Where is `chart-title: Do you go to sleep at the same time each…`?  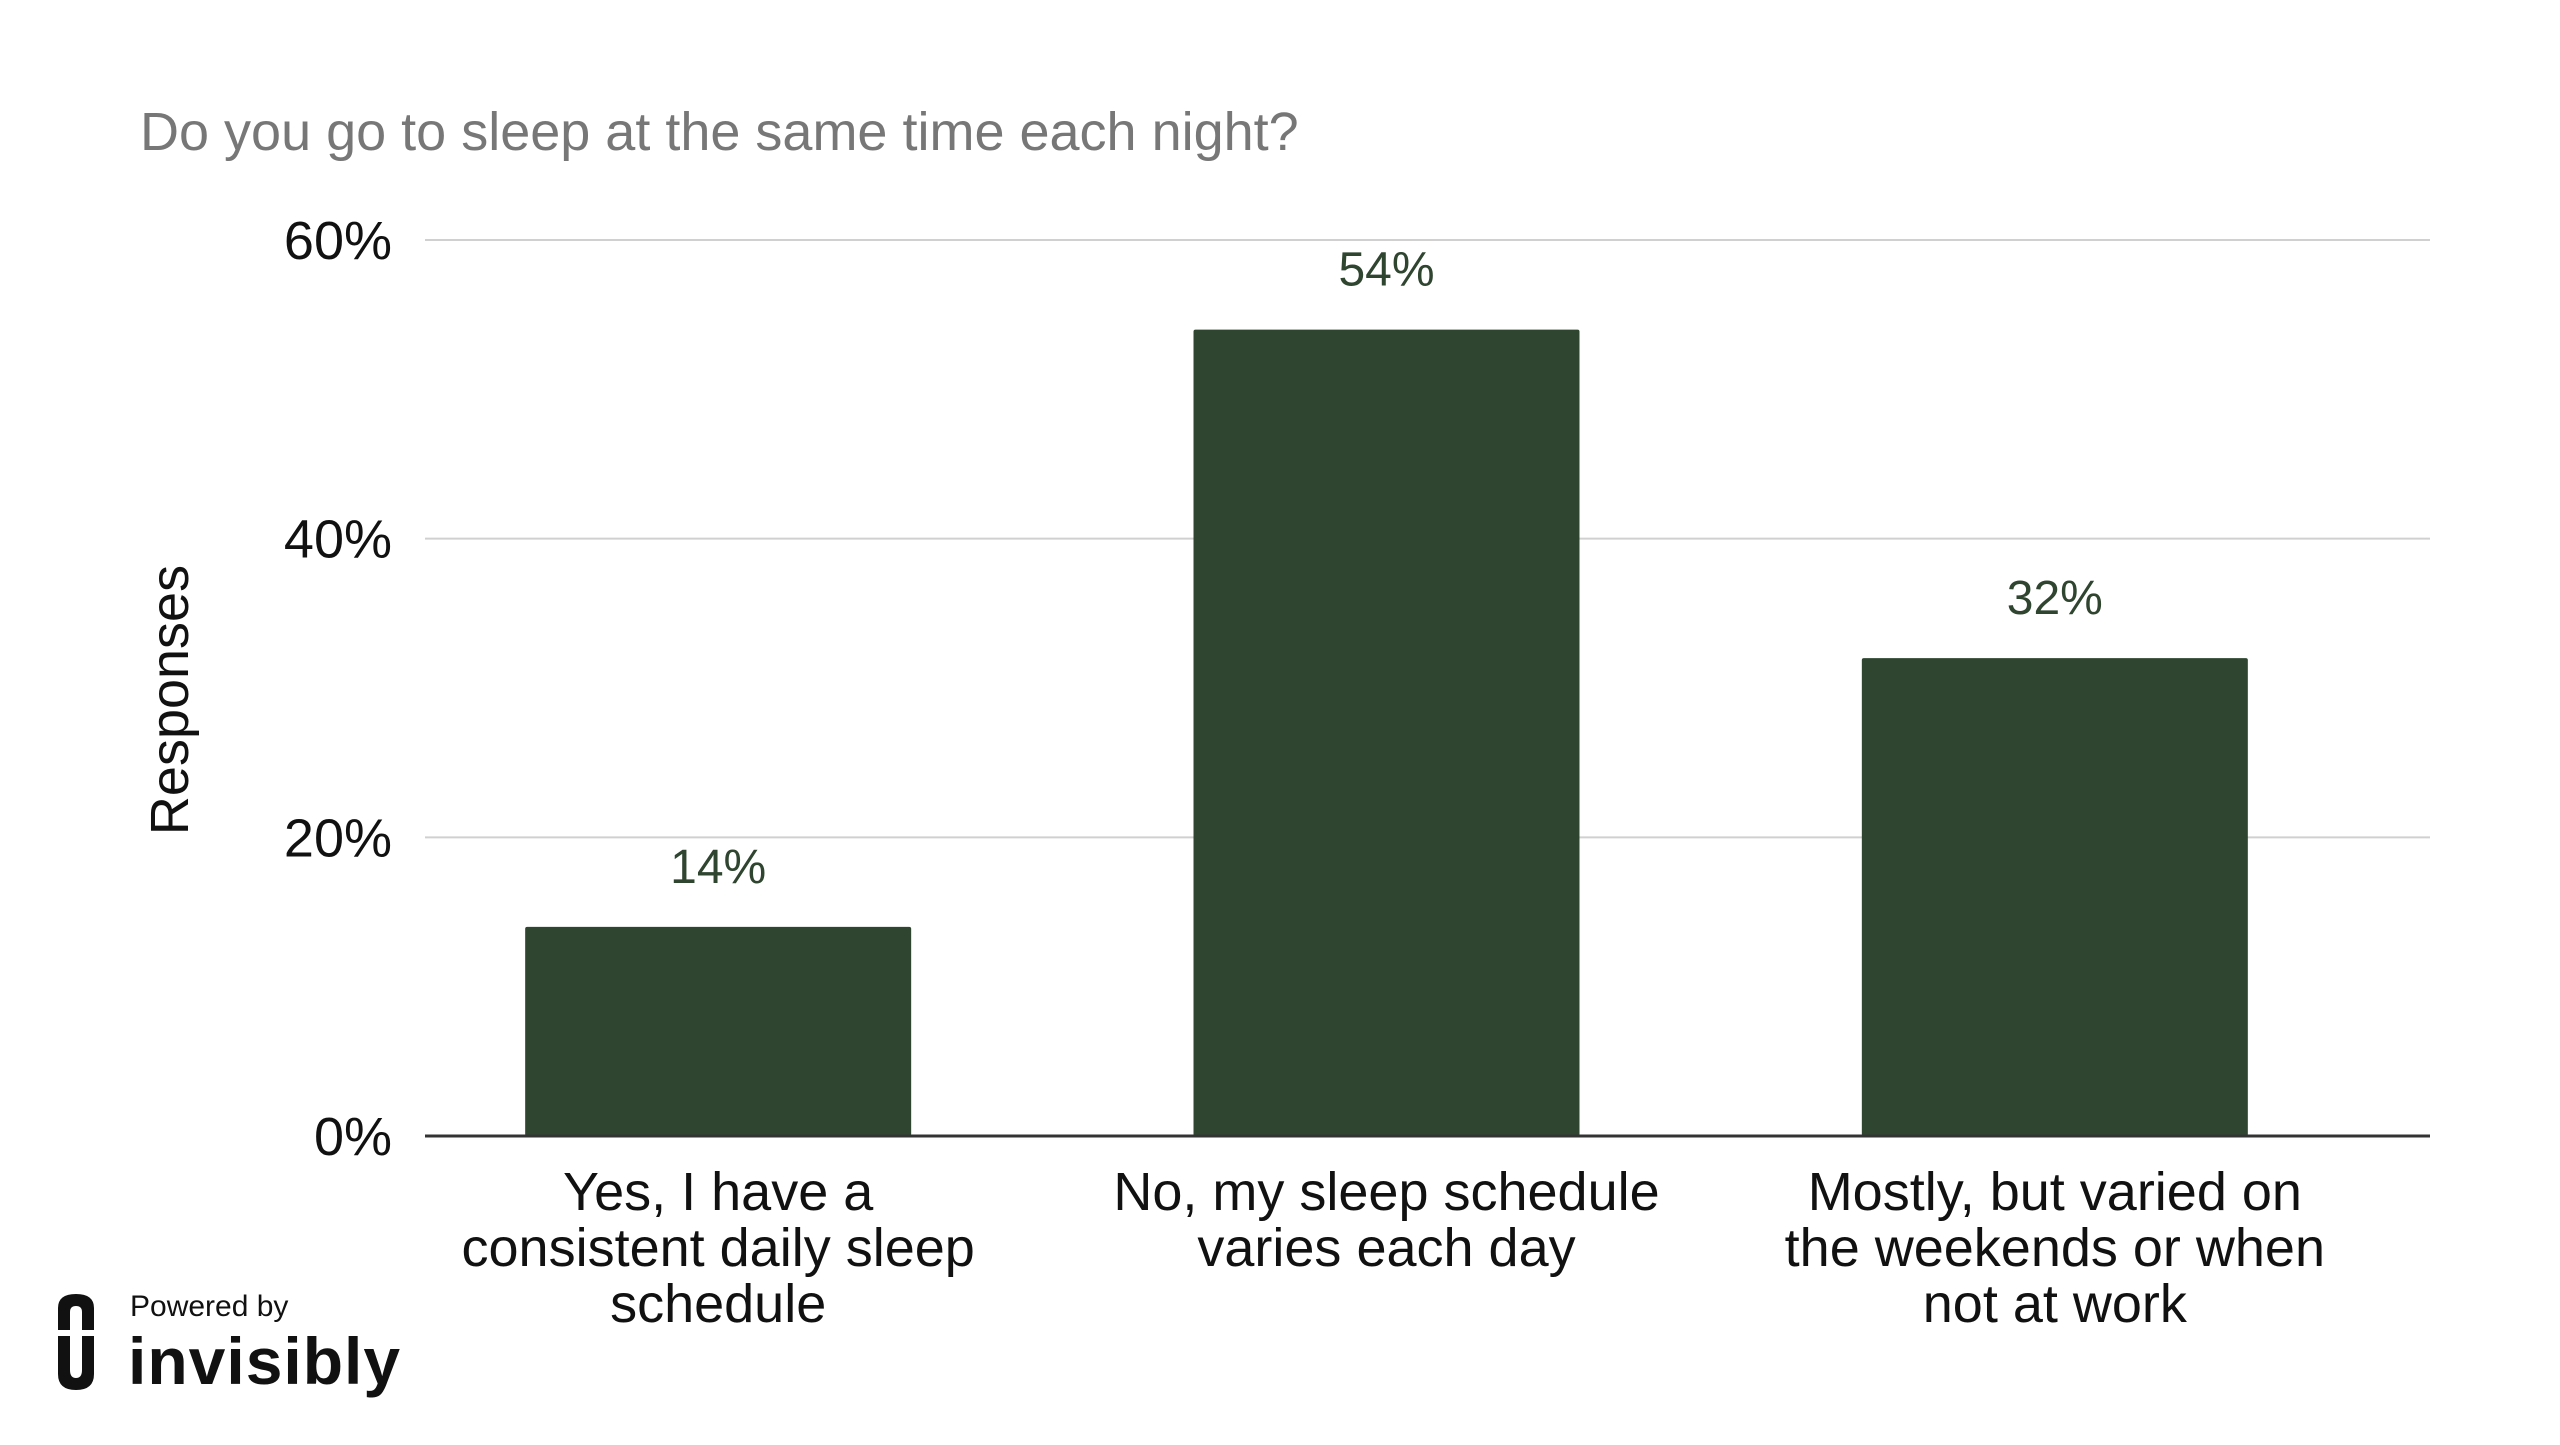 chart-title: Do you go to sleep at the same time each… is located at coordinates (719, 132).